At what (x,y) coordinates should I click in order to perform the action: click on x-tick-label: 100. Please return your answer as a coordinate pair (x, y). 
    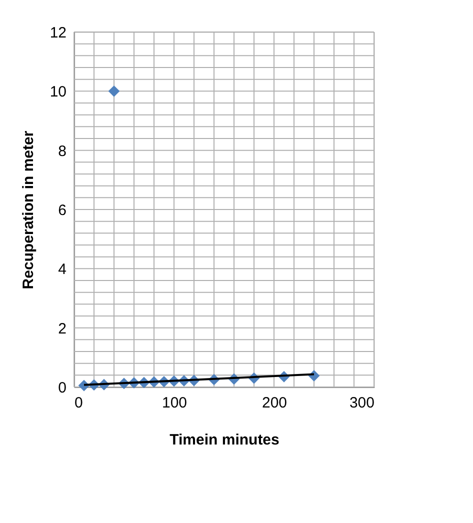
    Looking at the image, I should click on (175, 403).